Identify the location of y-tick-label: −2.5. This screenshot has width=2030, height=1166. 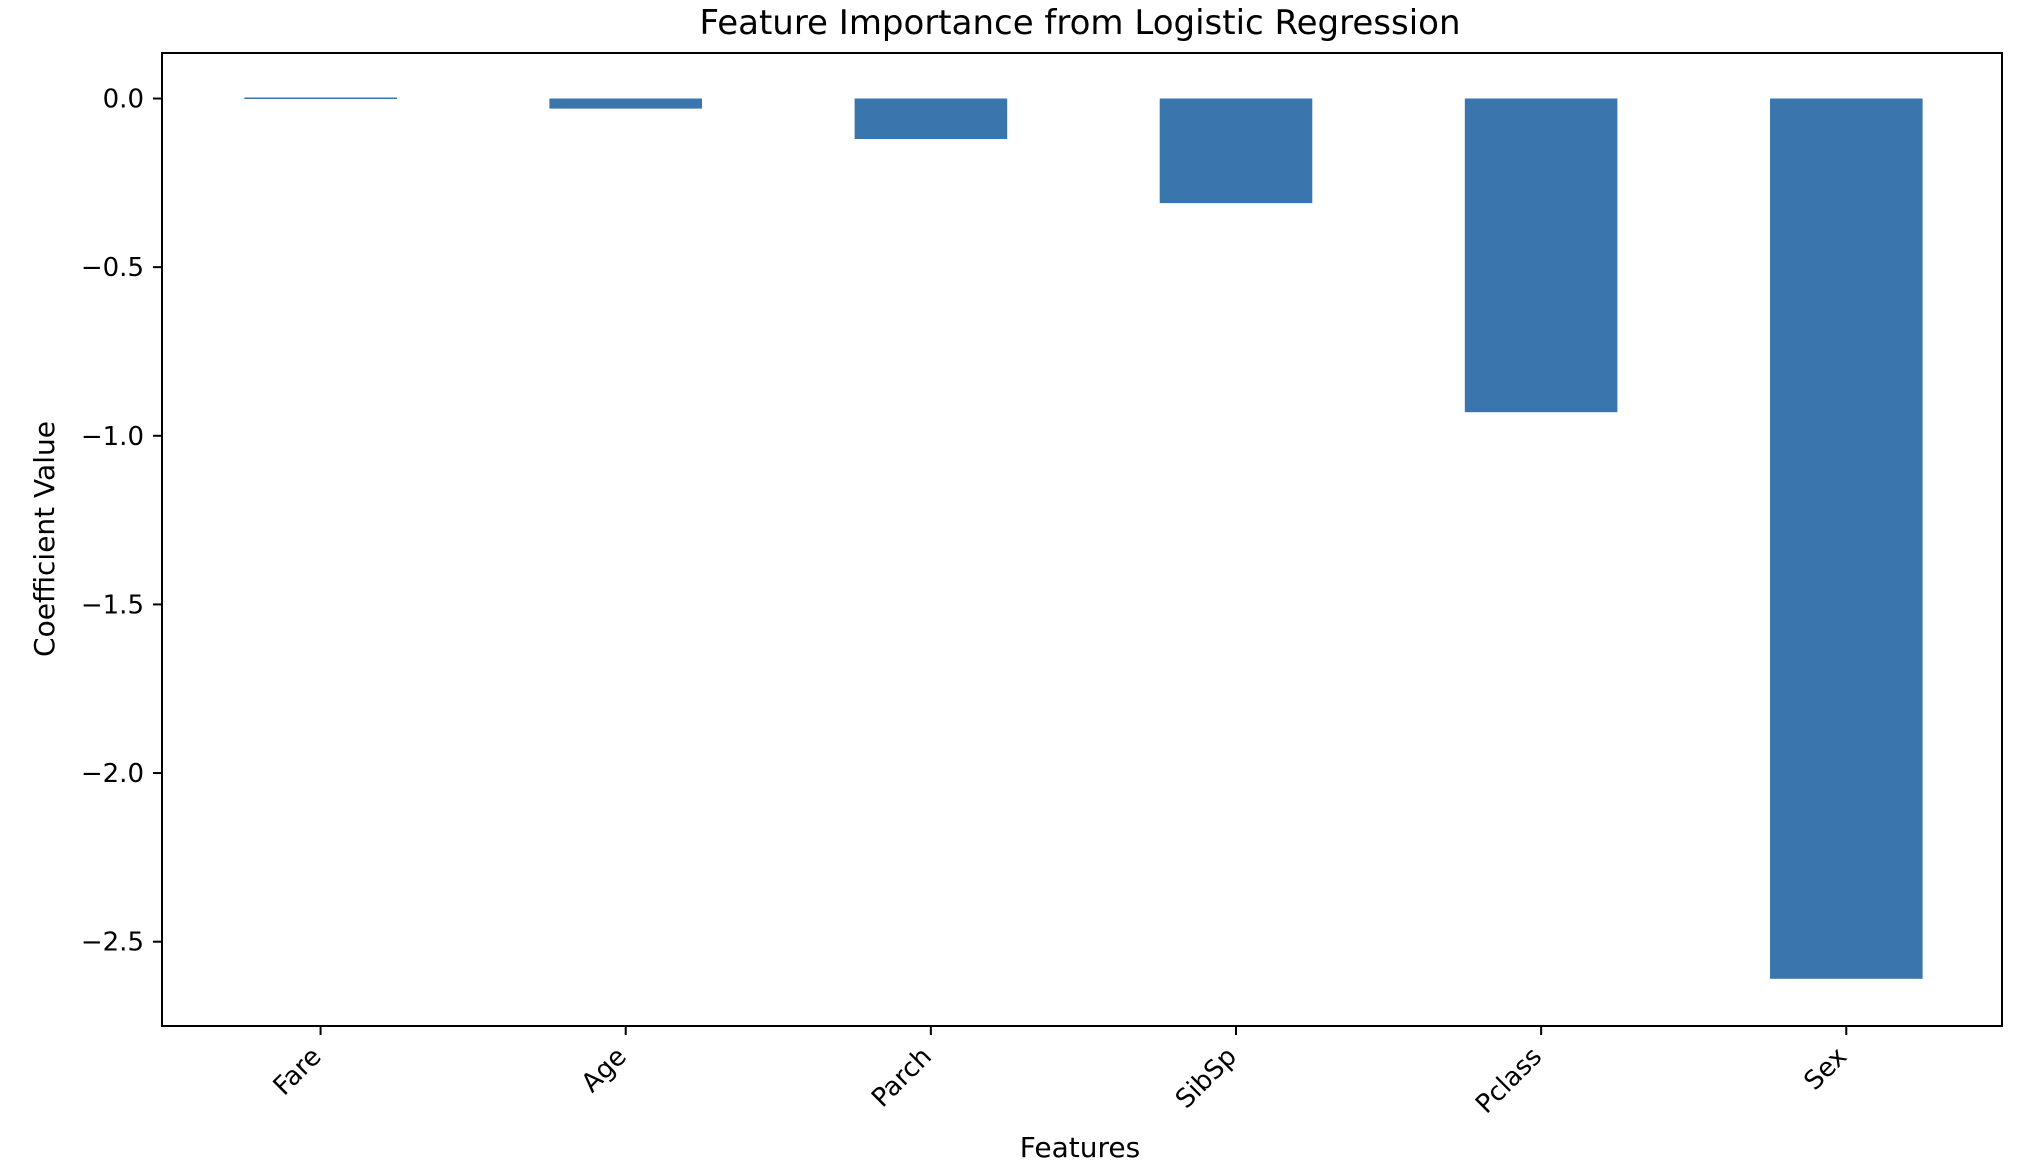
(112, 943).